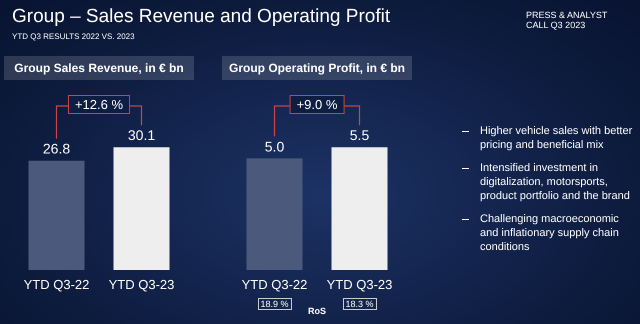 The width and height of the screenshot is (640, 324). I want to click on data-label: 26.8, so click(56, 148).